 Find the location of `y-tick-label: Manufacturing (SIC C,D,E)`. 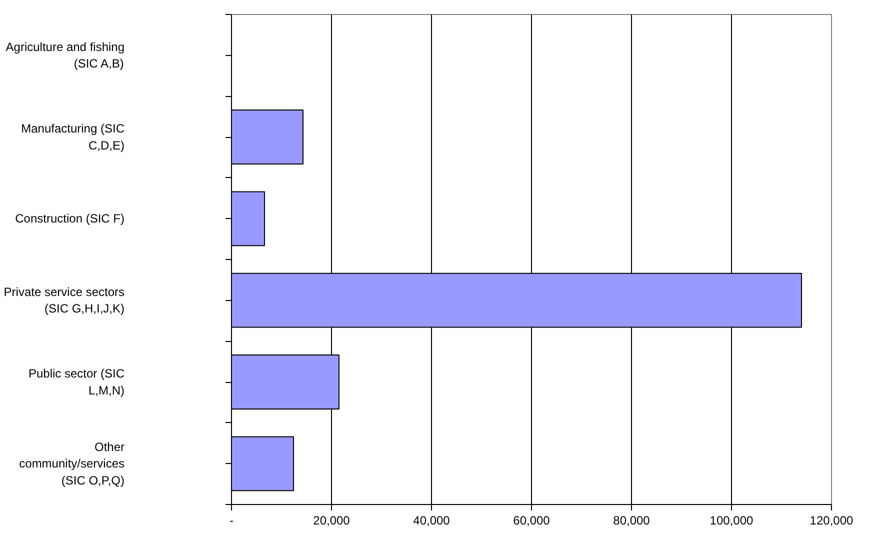

y-tick-label: Manufacturing (SIC C,D,E) is located at coordinates (73, 137).